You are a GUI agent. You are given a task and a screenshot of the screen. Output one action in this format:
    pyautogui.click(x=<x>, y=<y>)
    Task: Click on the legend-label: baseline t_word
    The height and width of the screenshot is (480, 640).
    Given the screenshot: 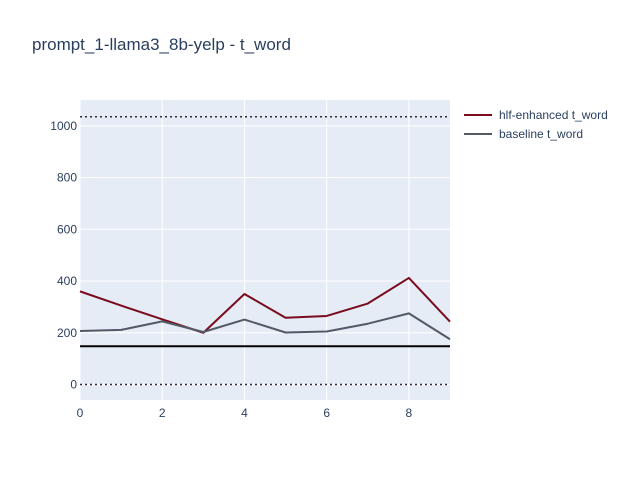 What is the action you would take?
    pyautogui.click(x=541, y=134)
    